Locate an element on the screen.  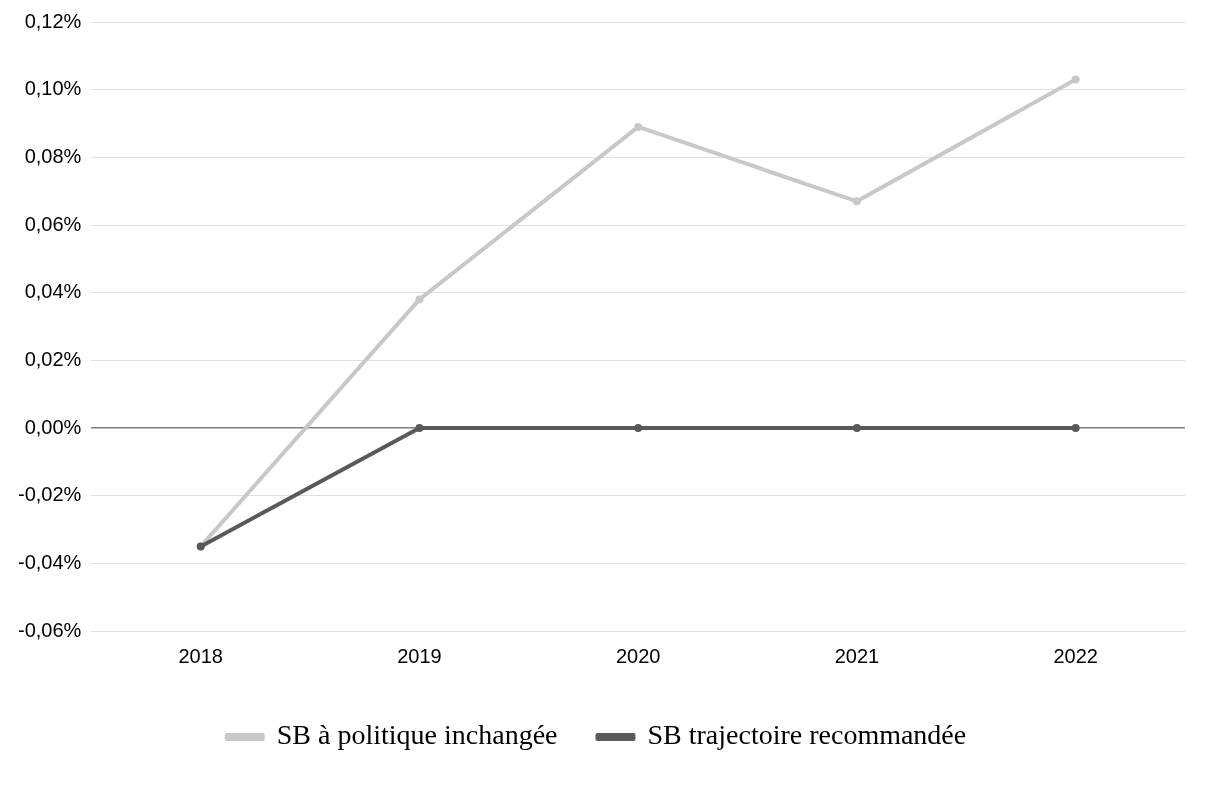
y-tick-label: -0,06% is located at coordinates (49, 629).